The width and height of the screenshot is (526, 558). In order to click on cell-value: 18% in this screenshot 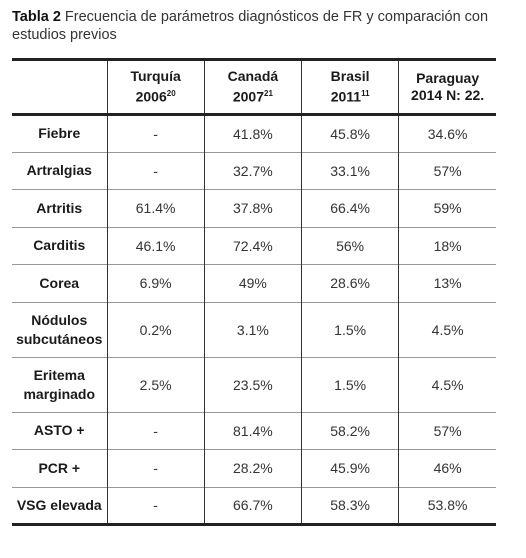, I will do `click(447, 245)`.